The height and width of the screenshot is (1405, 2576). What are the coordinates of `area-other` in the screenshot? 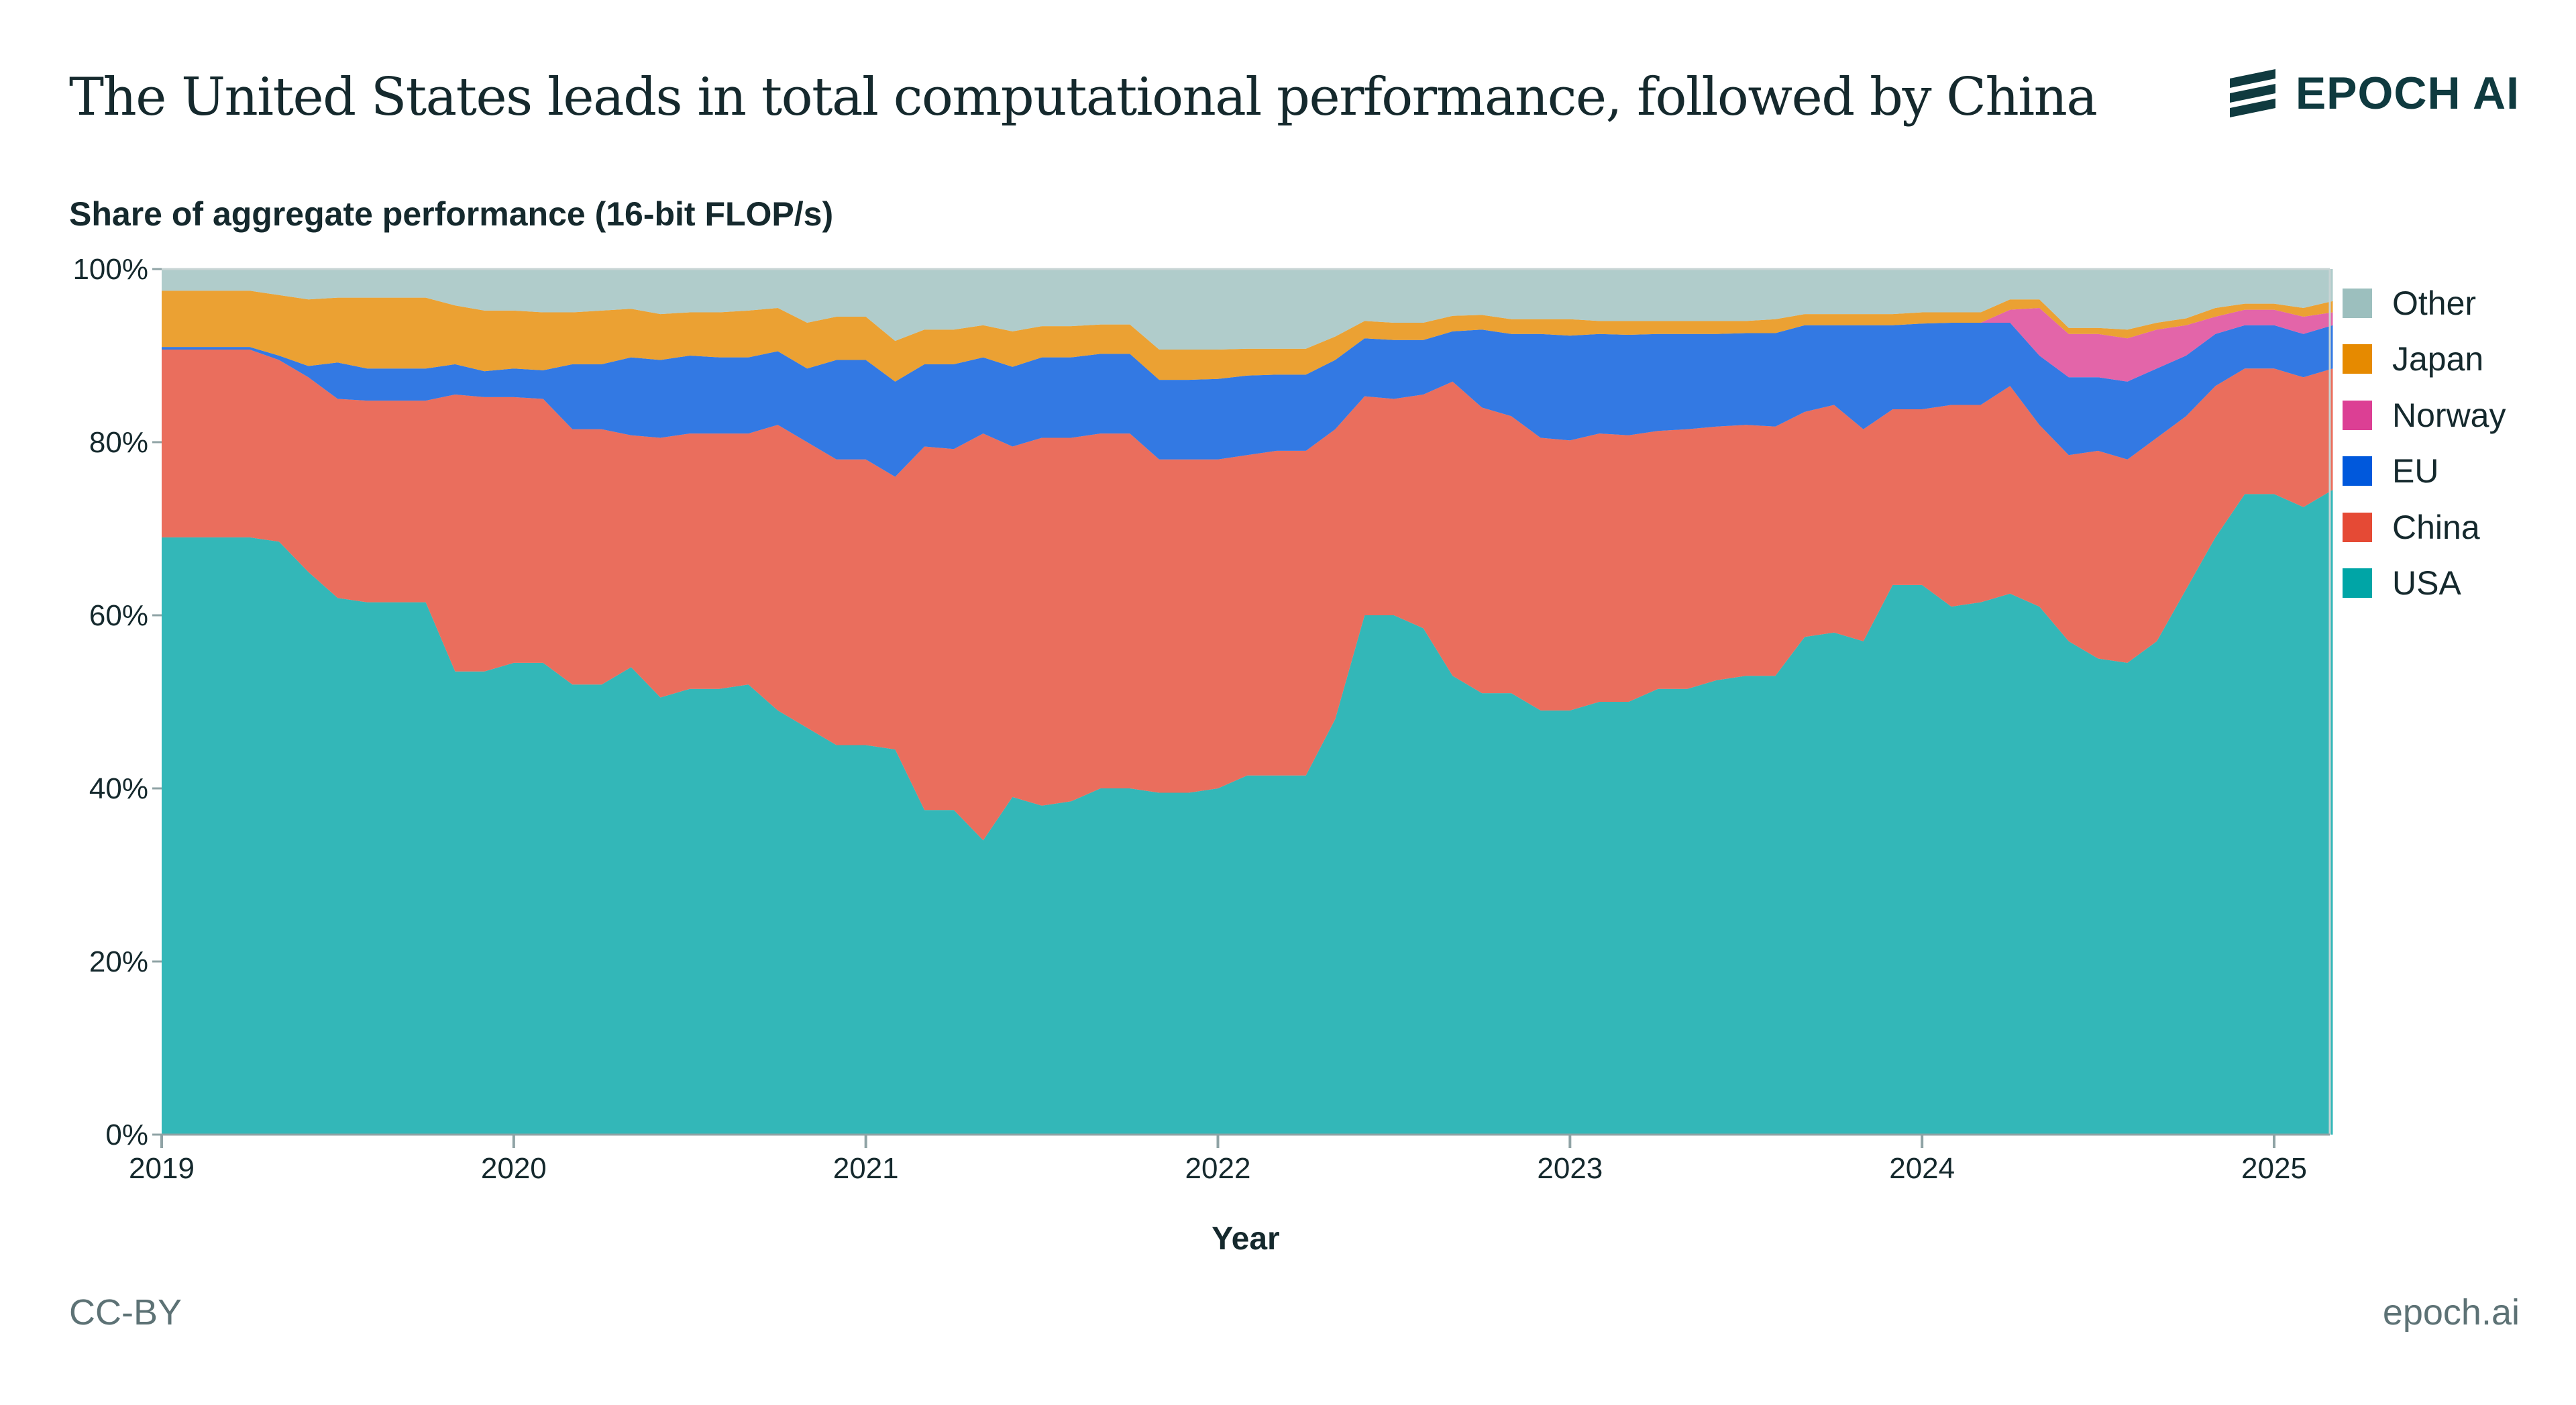 It's located at (1247, 309).